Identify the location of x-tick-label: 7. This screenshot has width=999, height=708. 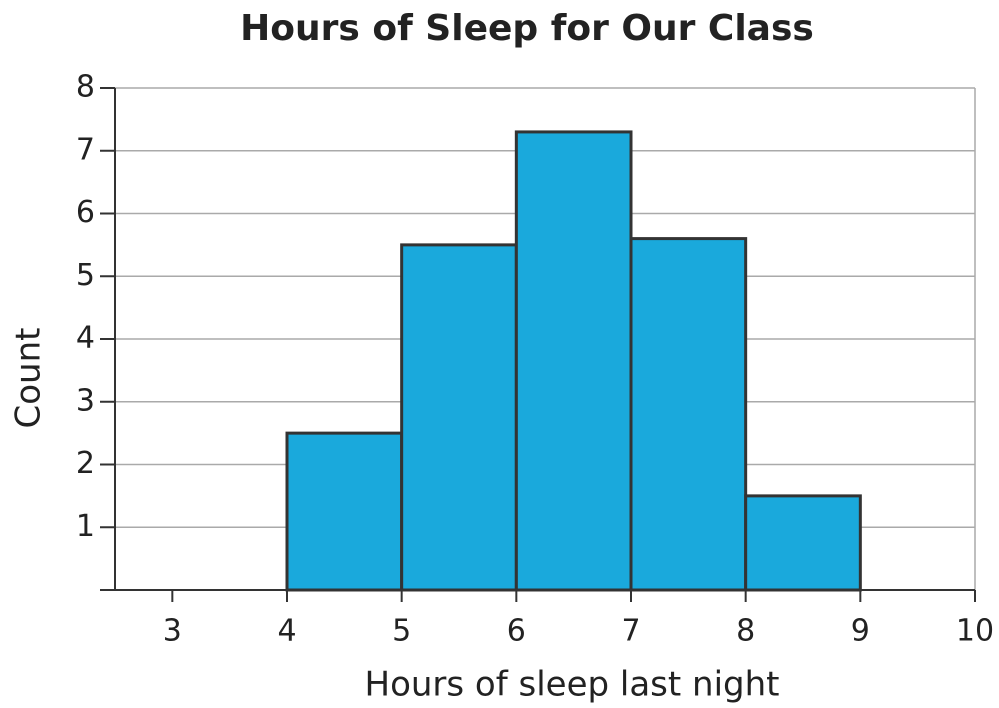
(630, 631).